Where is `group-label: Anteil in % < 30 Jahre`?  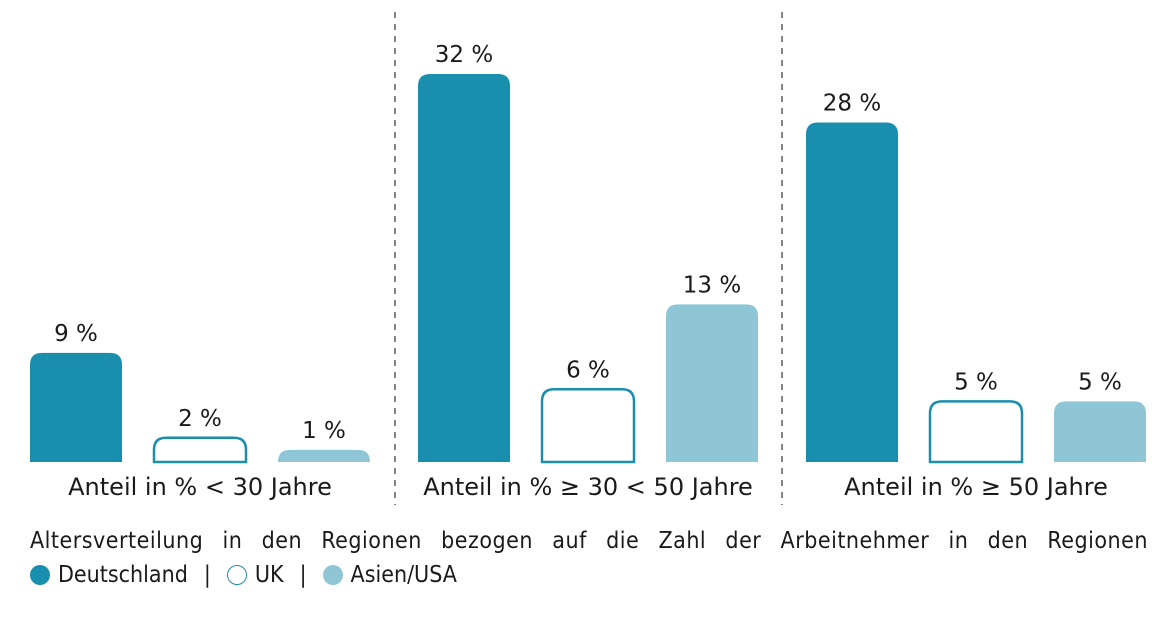 group-label: Anteil in % < 30 Jahre is located at coordinates (200, 487).